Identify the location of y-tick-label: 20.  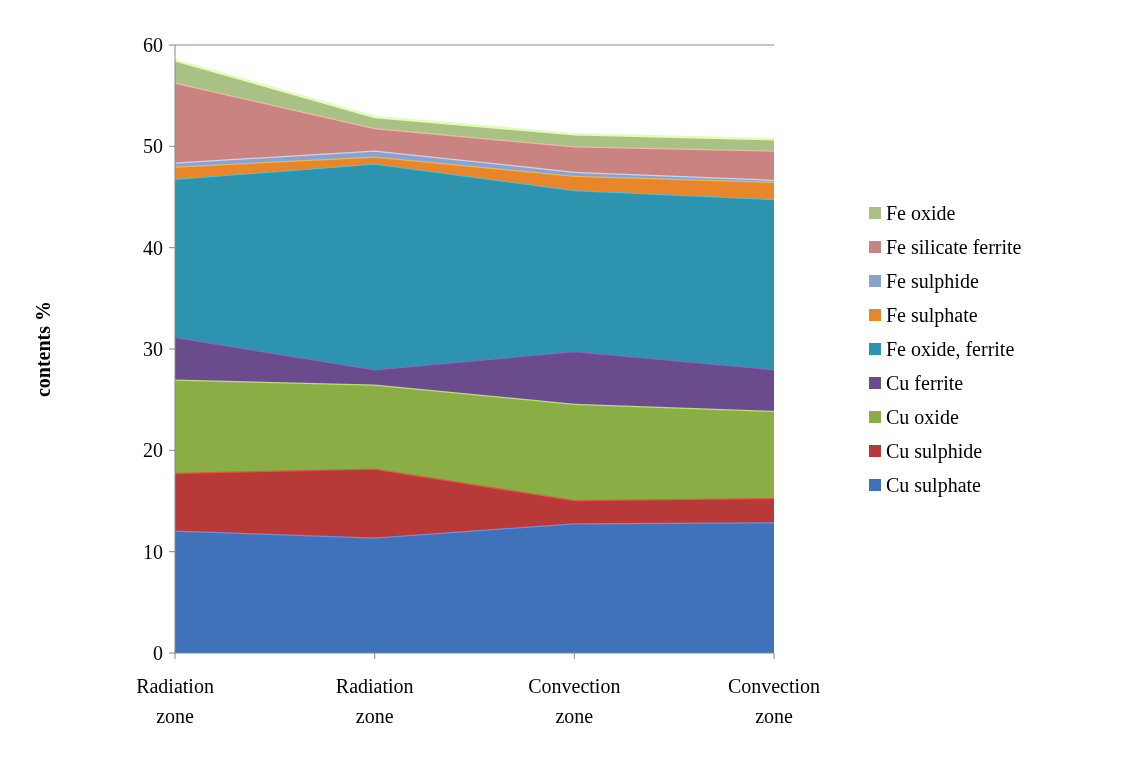
(153, 450).